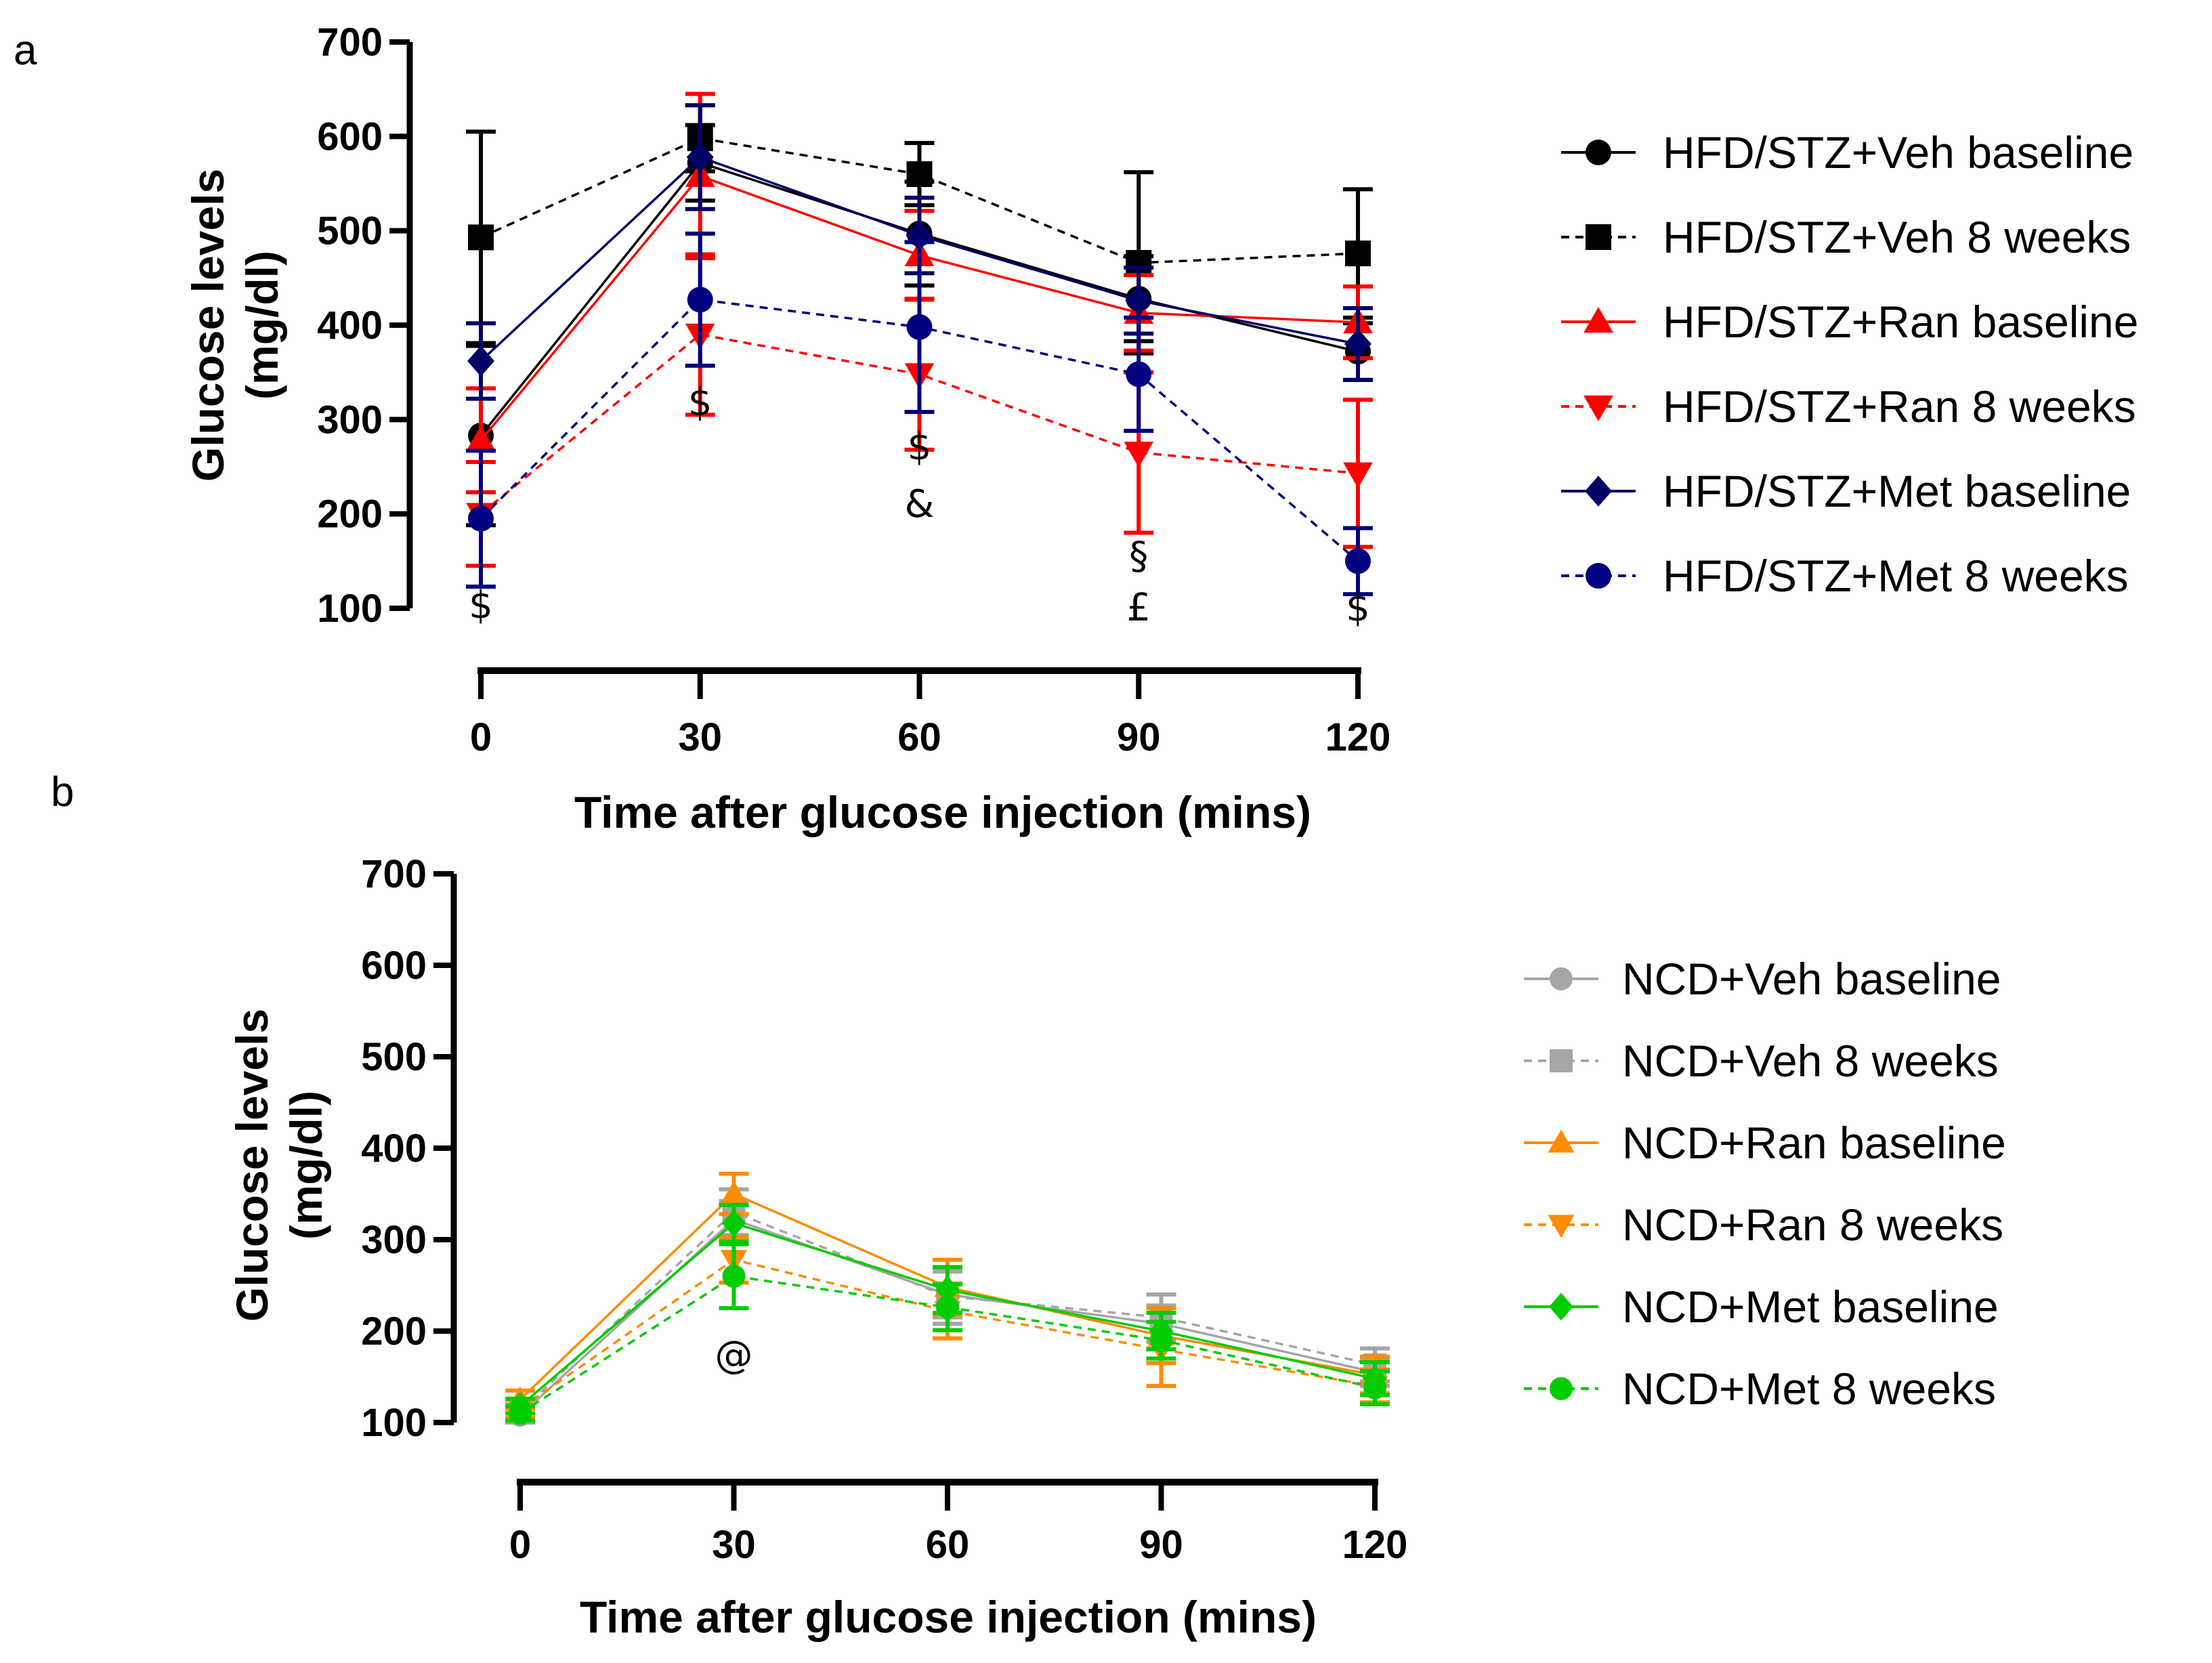  What do you see at coordinates (1812, 1225) in the screenshot?
I see `legend-label: NCD+Ran 8 weeks` at bounding box center [1812, 1225].